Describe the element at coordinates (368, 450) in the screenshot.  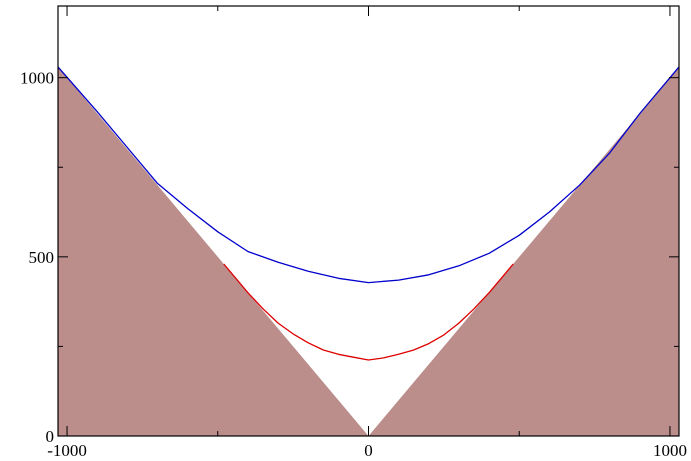
I see `x-tick-label-0: 0` at that location.